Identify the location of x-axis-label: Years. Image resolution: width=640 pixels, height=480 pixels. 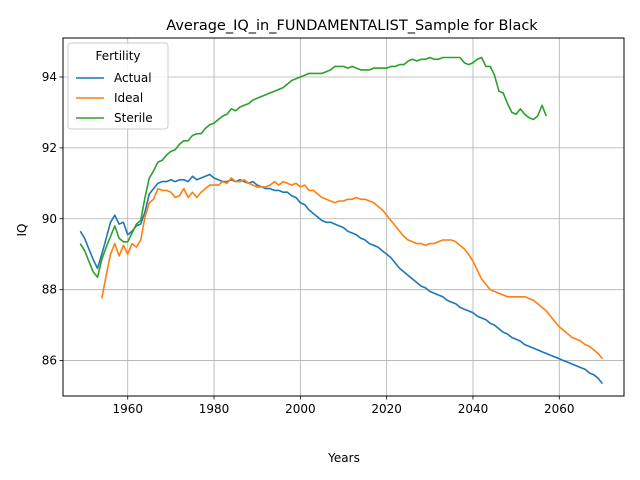
(343, 458).